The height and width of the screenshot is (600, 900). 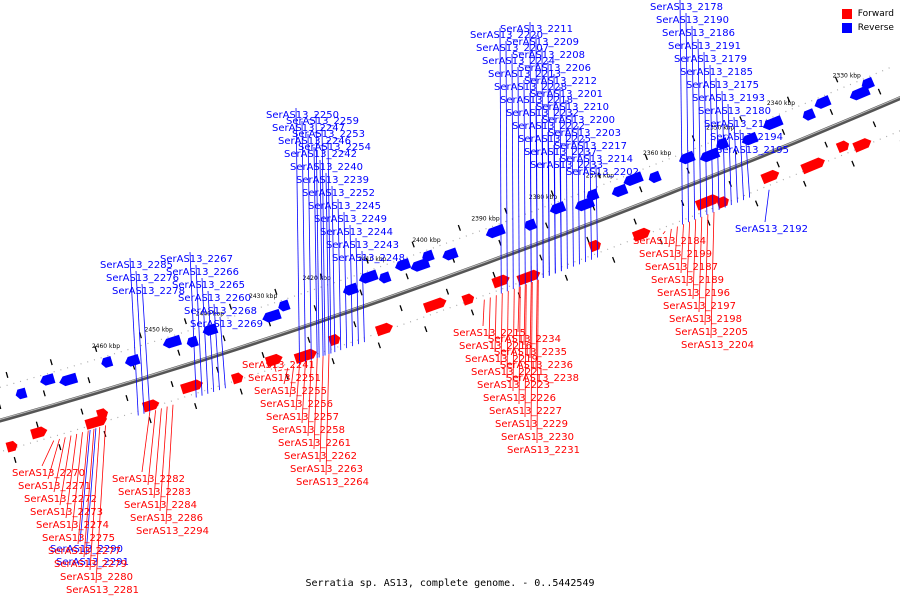 What do you see at coordinates (543, 450) in the screenshot?
I see `gene-label: SerAS13_2231` at bounding box center [543, 450].